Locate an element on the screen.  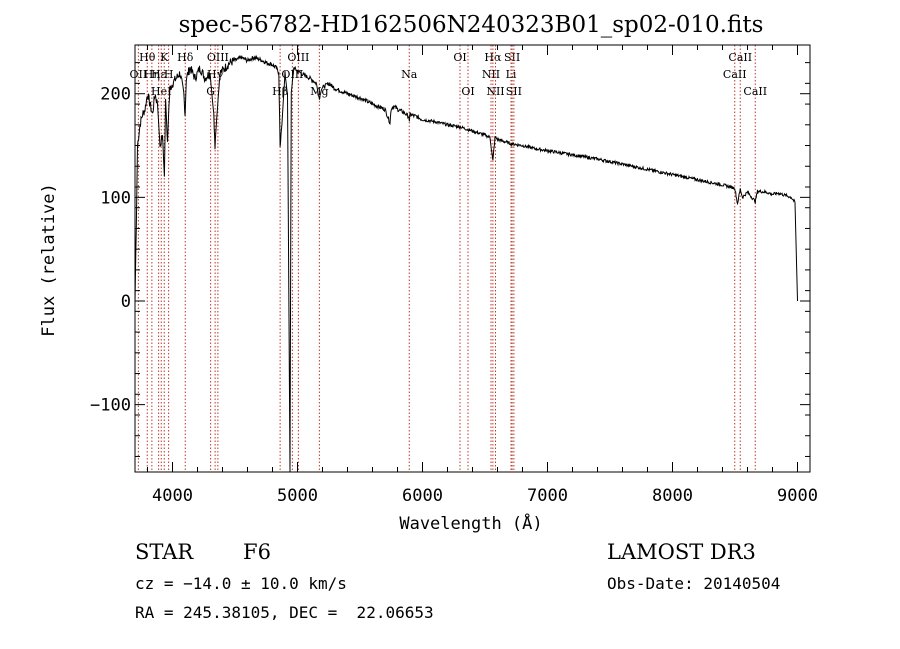
line-marker-label: Na is located at coordinates (409, 74).